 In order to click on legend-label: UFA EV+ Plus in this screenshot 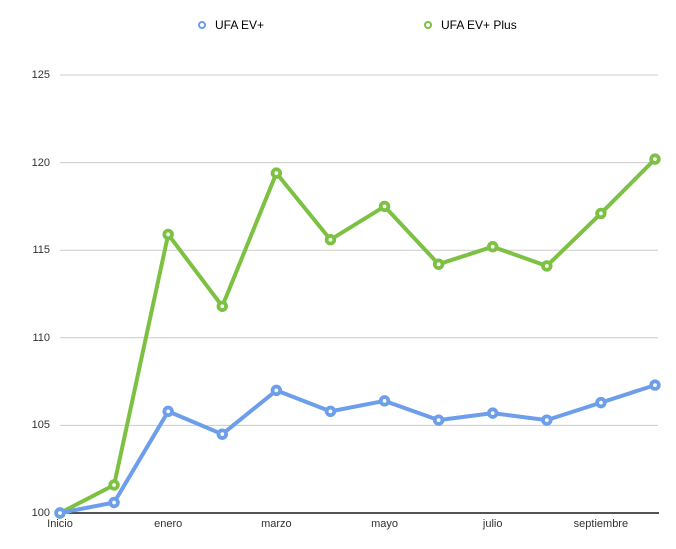, I will do `click(479, 25)`.